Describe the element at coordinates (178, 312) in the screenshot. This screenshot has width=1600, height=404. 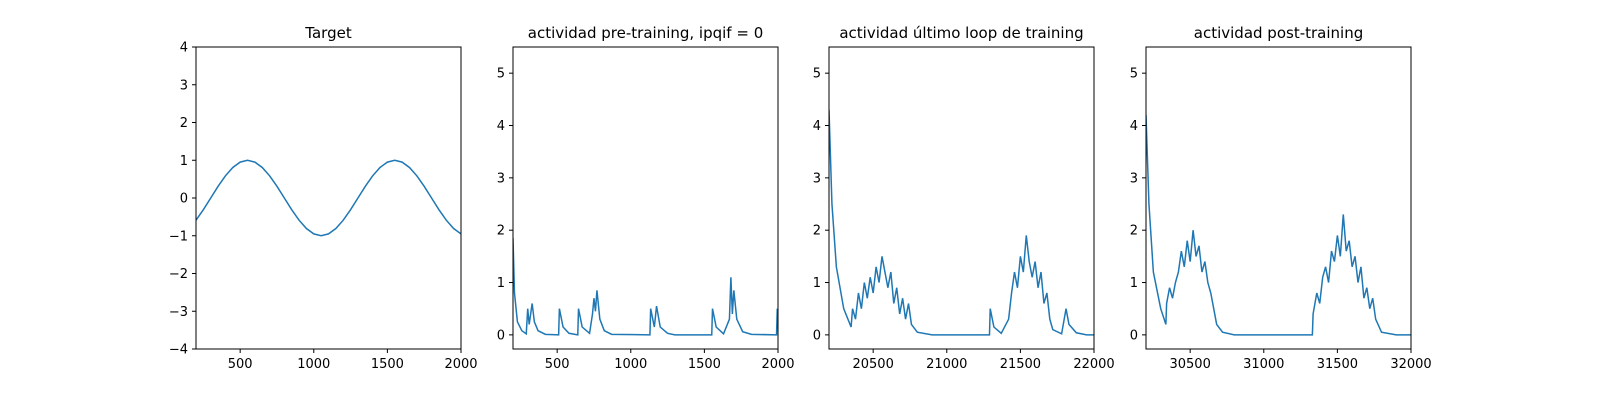
I see `y-tick-label: −3` at that location.